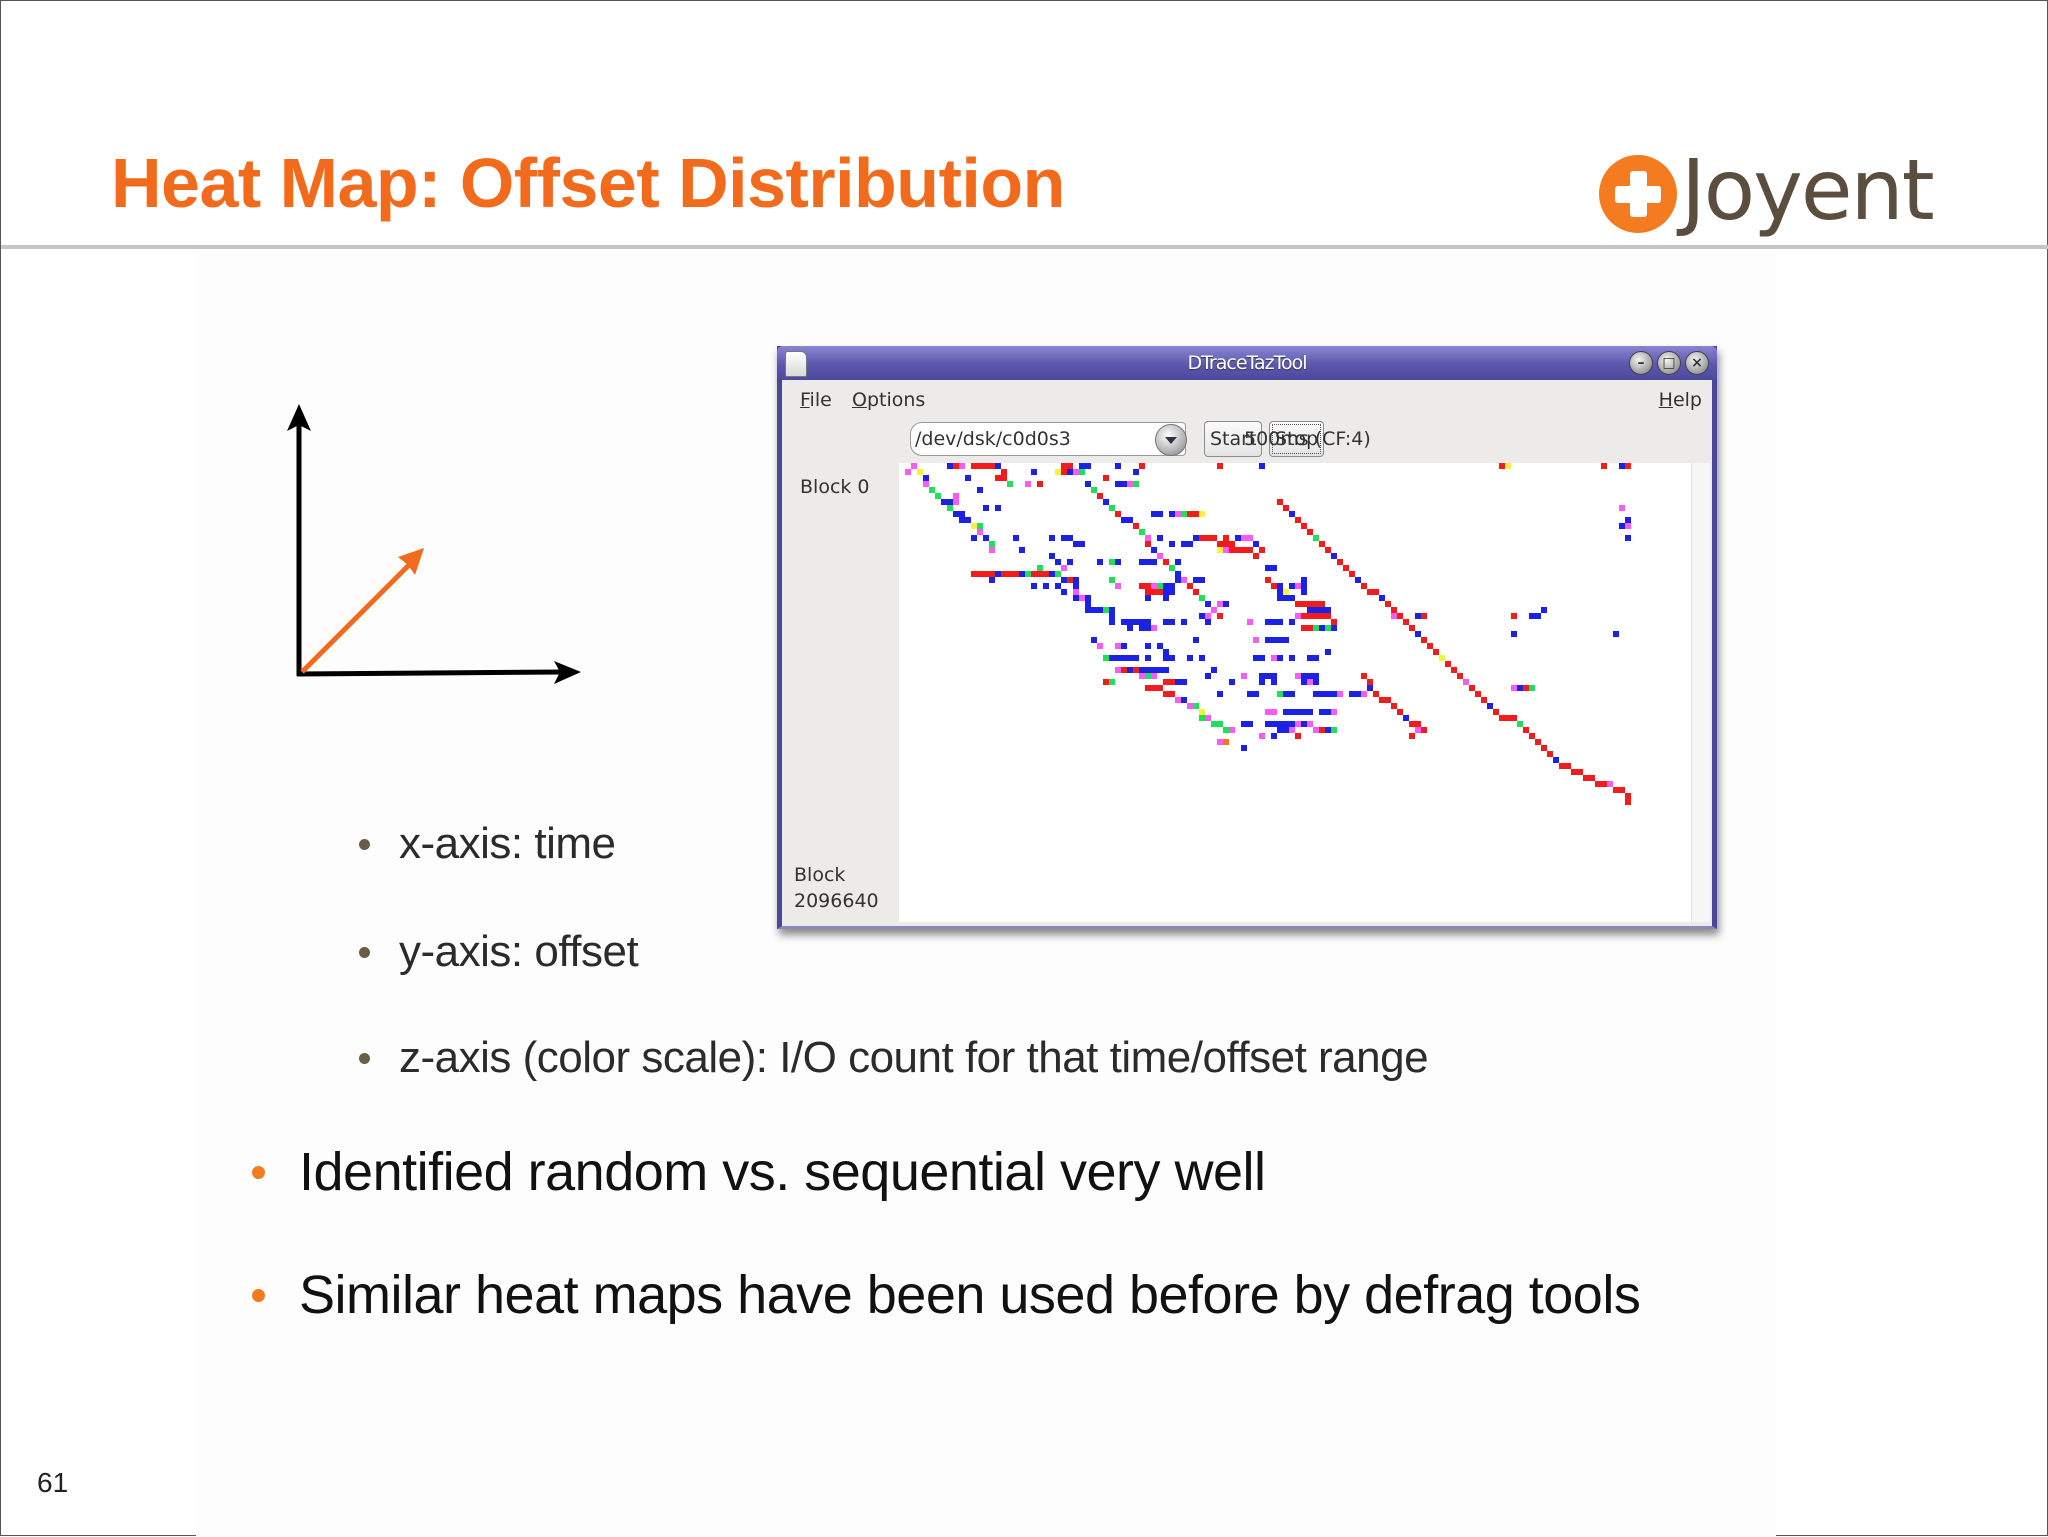 This screenshot has height=1537, width=2048. I want to click on sub-bullet-x-axis: x-axis: time, so click(487, 844).